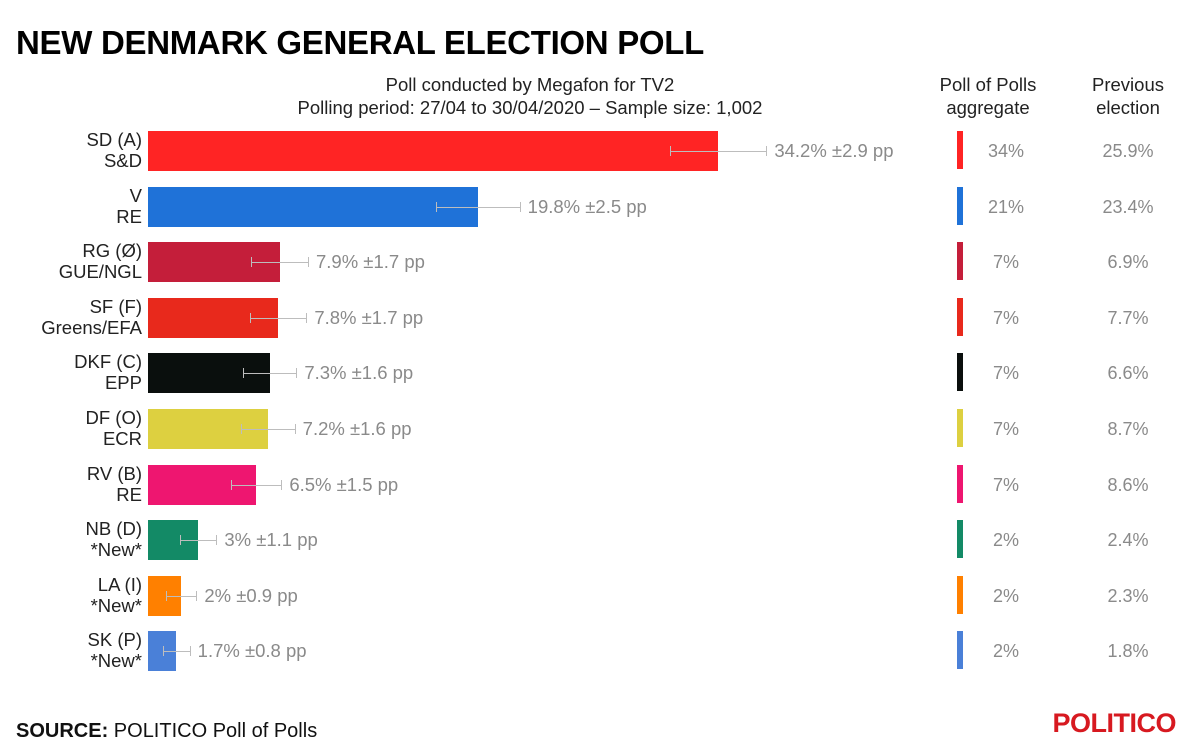 This screenshot has height=750, width=1200. What do you see at coordinates (357, 428) in the screenshot?
I see `poll-value-label: 7.2% ±1.6 pp` at bounding box center [357, 428].